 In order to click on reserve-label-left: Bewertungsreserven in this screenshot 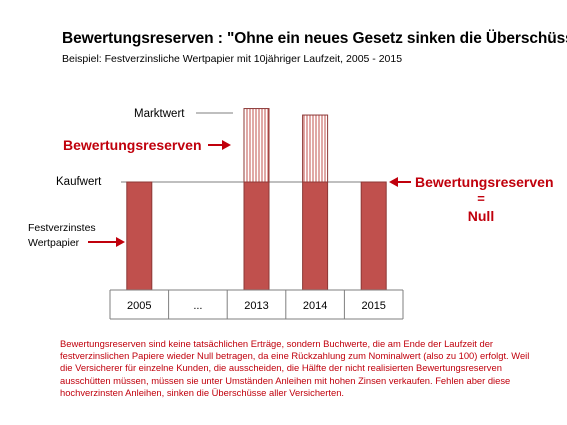, I will do `click(132, 145)`.